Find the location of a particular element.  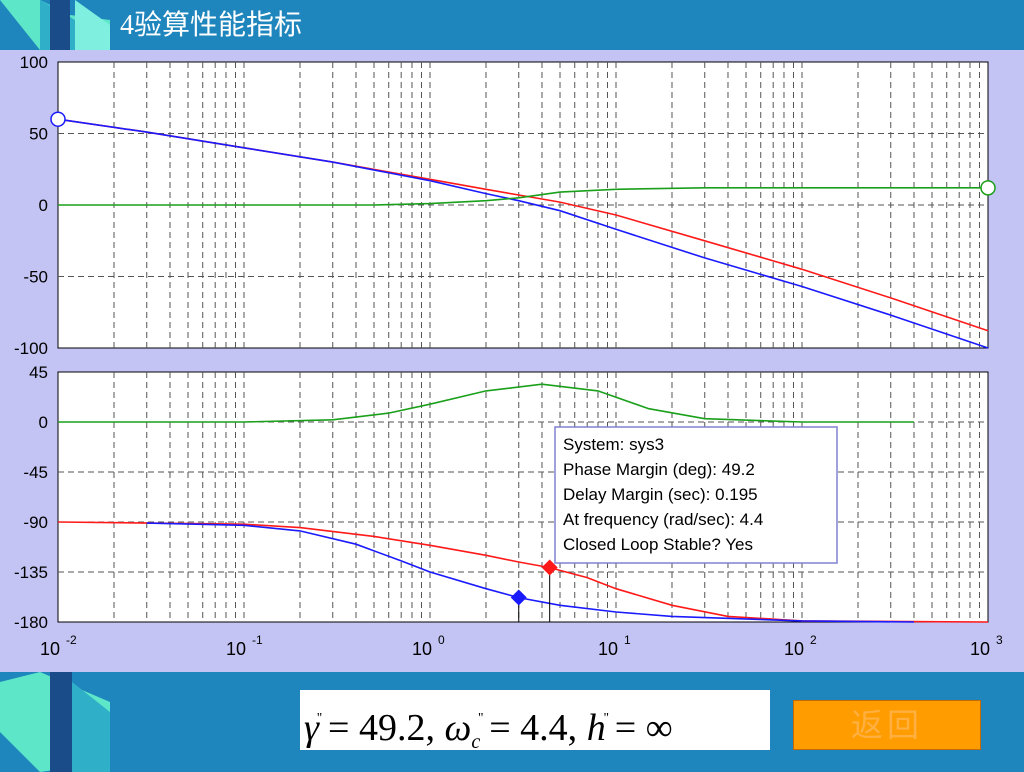

series-line-red is located at coordinates (523, 572).